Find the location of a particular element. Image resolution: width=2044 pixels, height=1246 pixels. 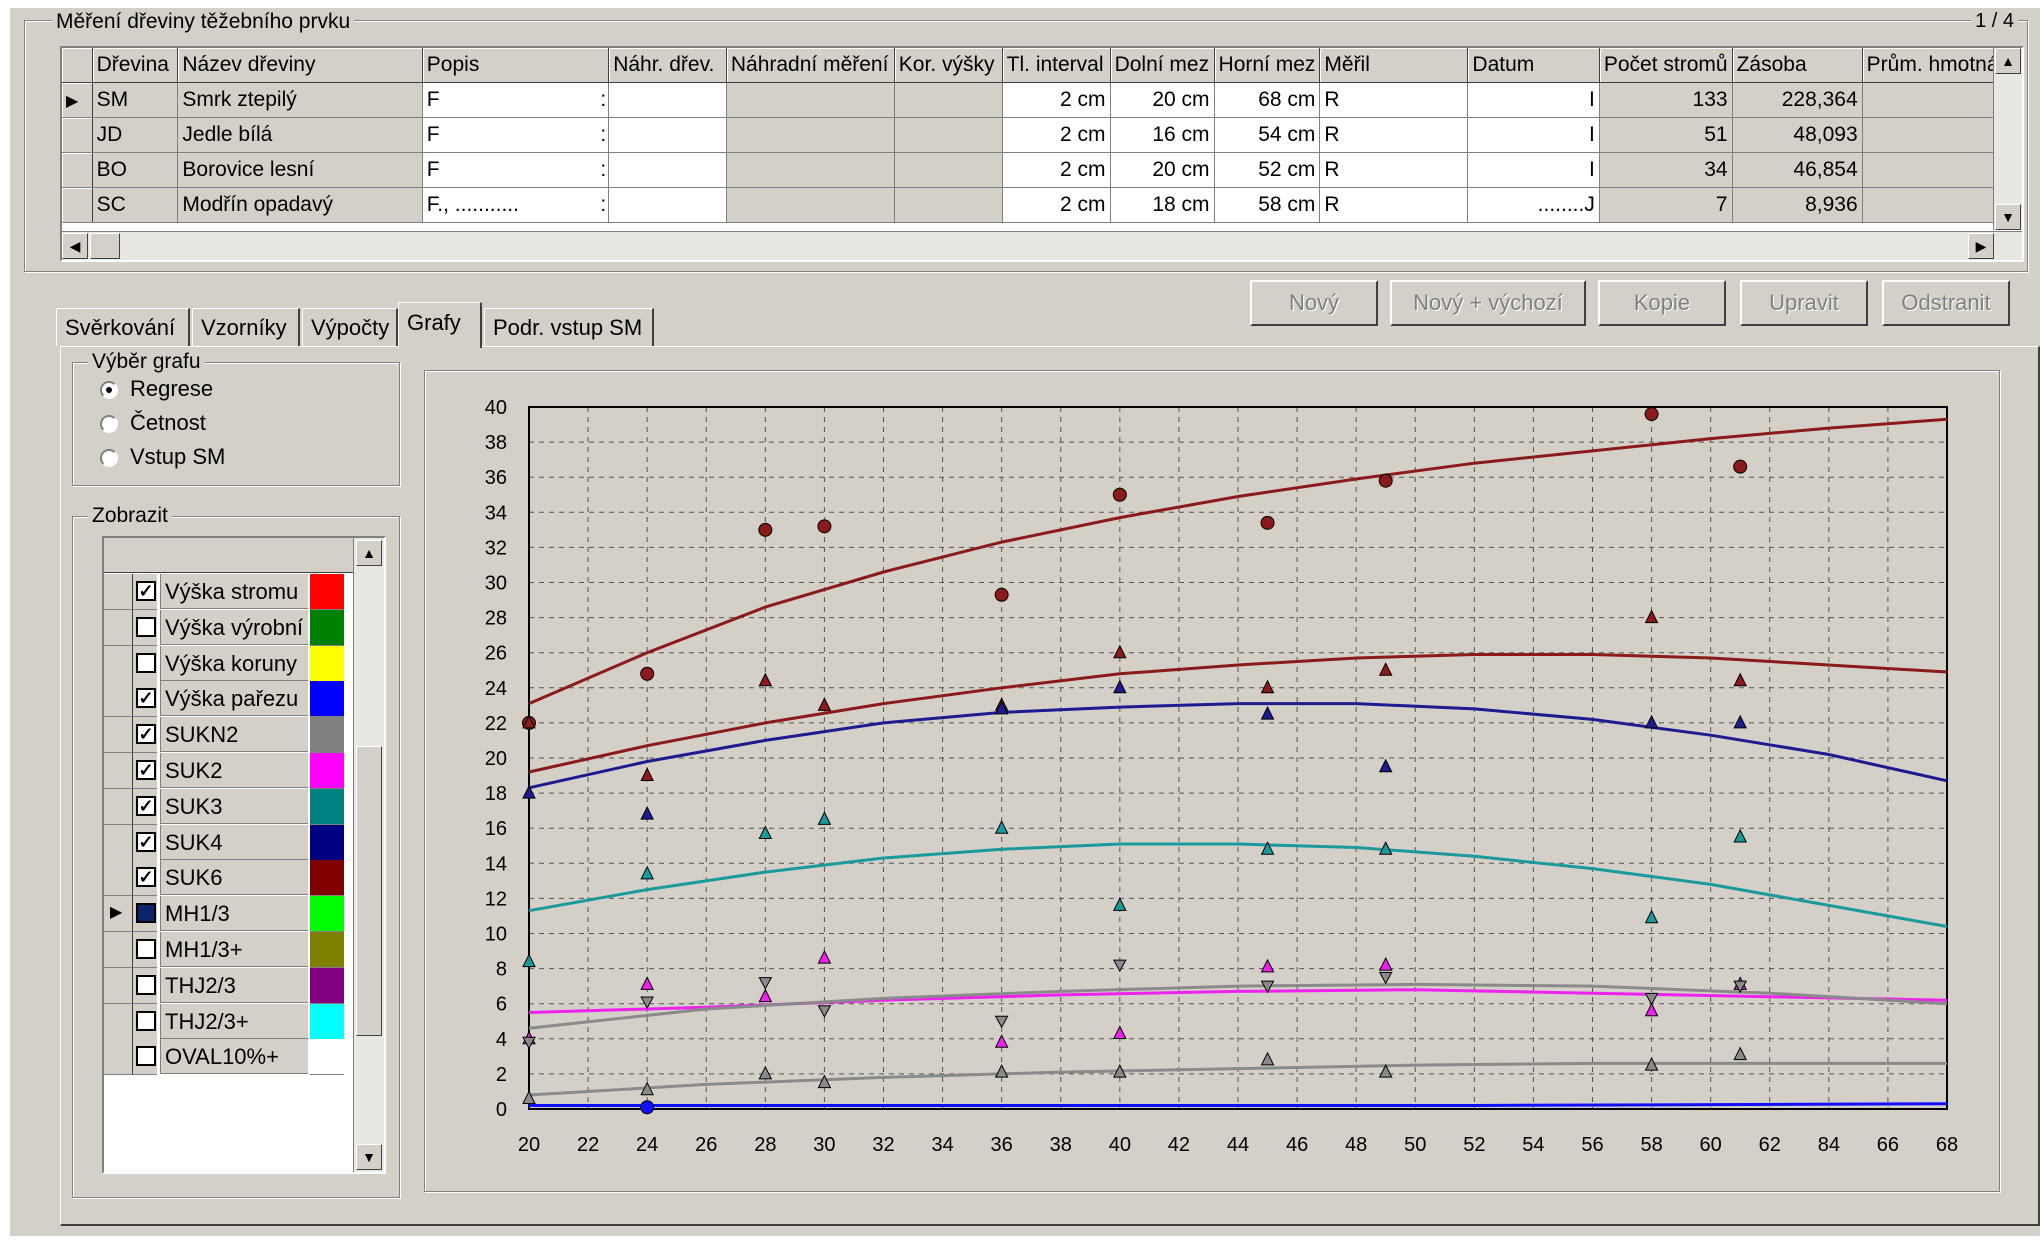

grid-vertical-scrollbar: ▲ ▼ is located at coordinates (2007, 139).